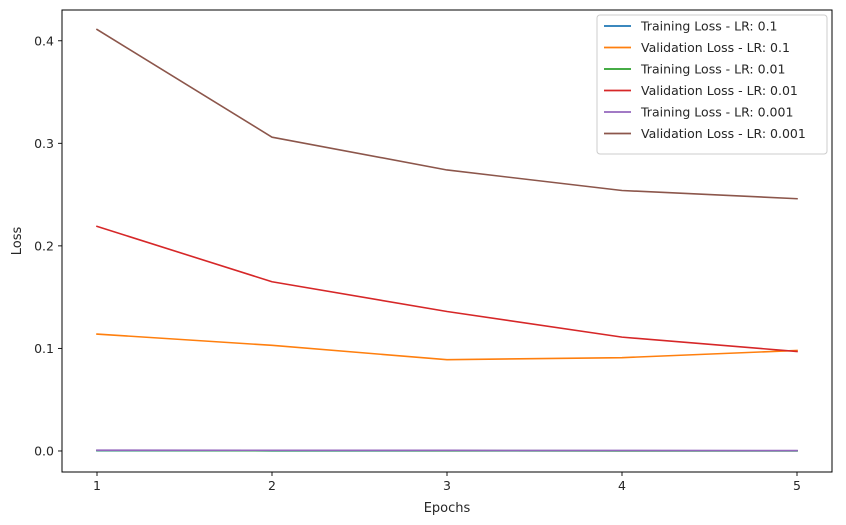 This screenshot has height=525, width=846. Describe the element at coordinates (712, 69) in the screenshot. I see `legend-entry-label: Training Loss - LR: 0.01` at that location.